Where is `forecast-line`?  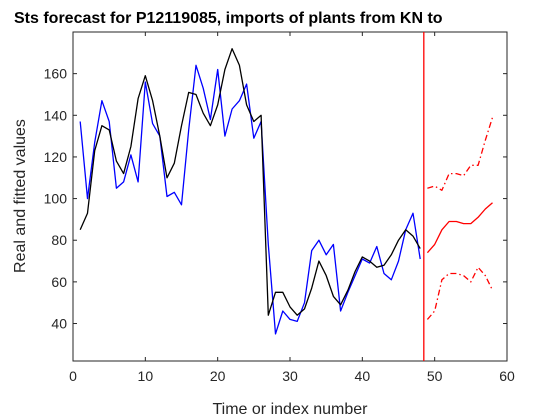
forecast-line is located at coordinates (459, 228).